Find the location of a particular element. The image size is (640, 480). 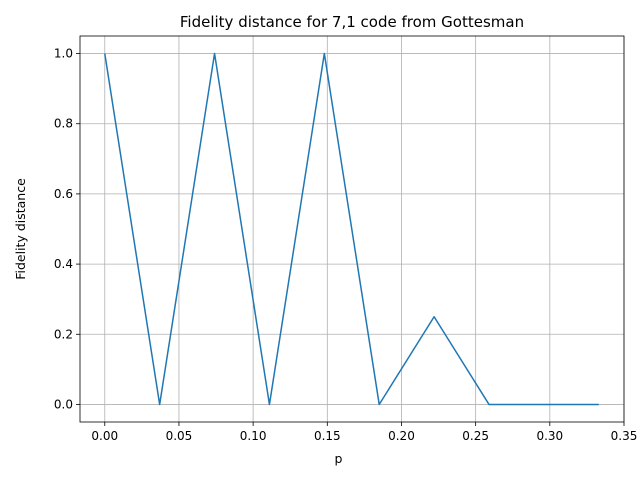

y-axis-label: Fidelity distance is located at coordinates (20, 229).